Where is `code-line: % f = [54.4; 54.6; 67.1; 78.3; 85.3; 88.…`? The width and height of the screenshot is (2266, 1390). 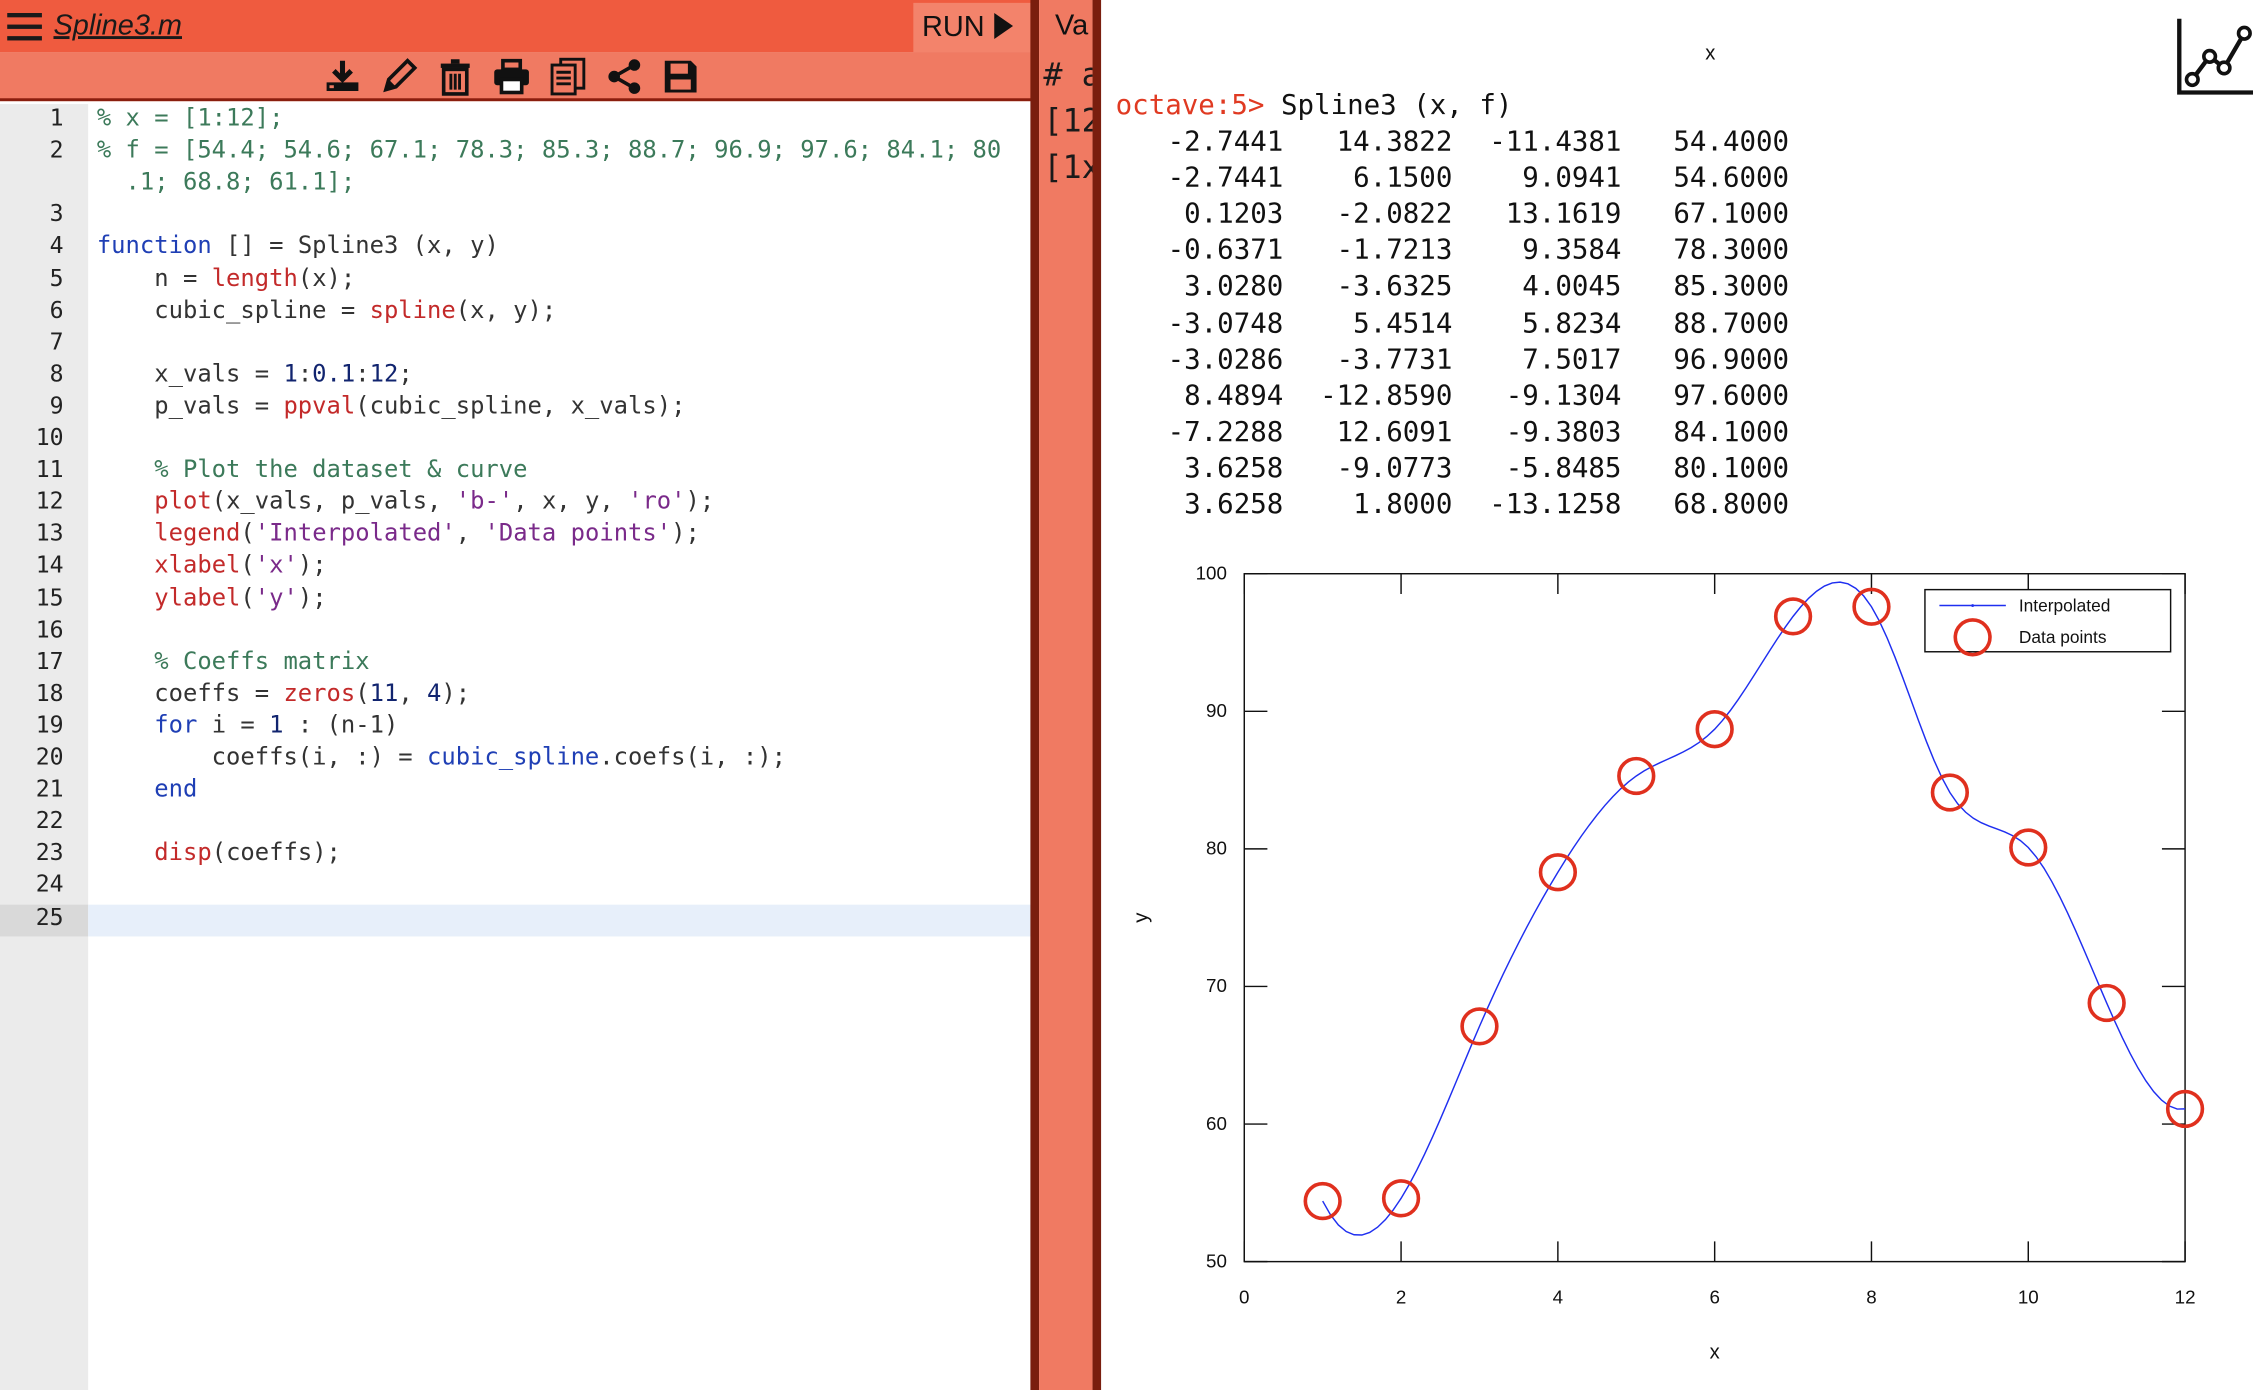
code-line: % f = [54.4; 54.6; 67.1; 78.3; 85.3; 88.… is located at coordinates (549, 149).